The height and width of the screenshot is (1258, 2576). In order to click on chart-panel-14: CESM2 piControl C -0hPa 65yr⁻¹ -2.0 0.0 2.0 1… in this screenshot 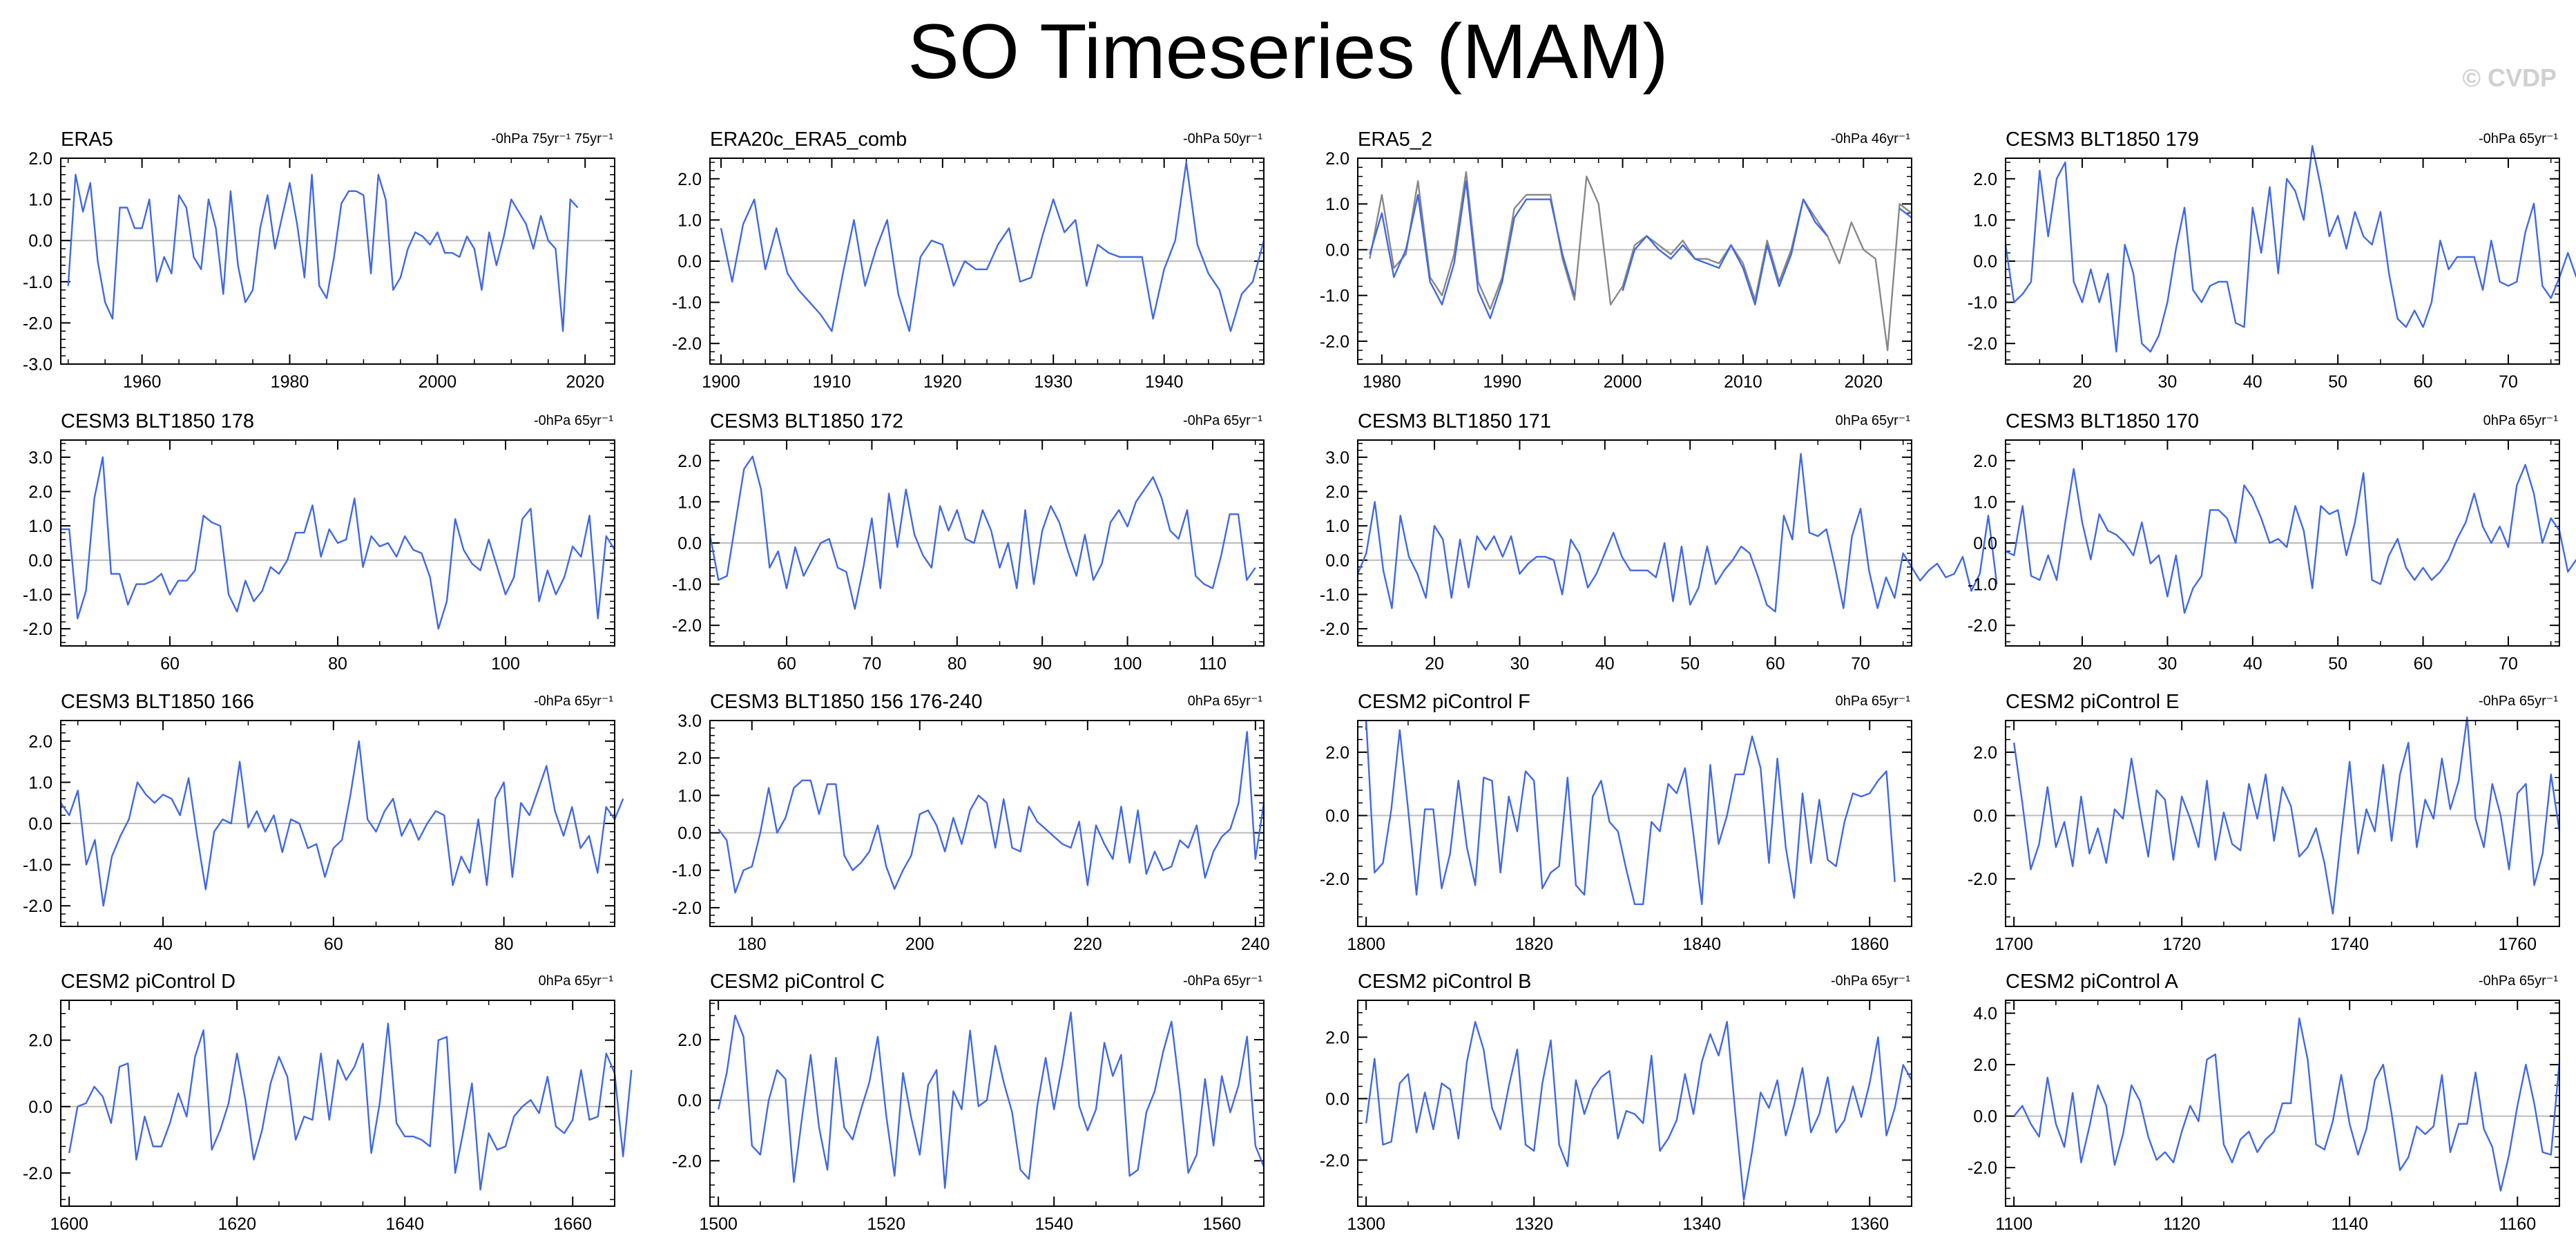, I will do `click(968, 1102)`.